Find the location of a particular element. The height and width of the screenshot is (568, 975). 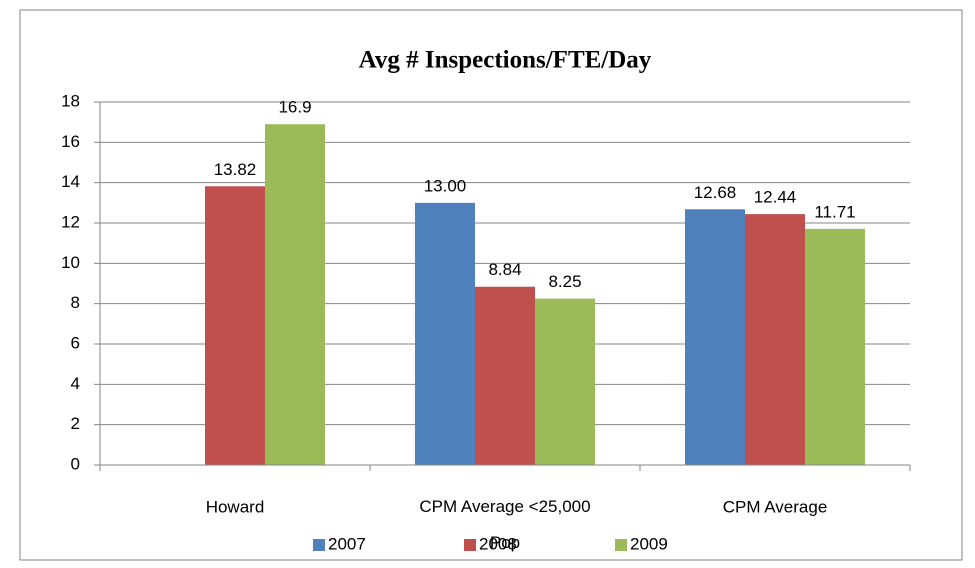

x-tick-label: CPM Average is located at coordinates (775, 506).